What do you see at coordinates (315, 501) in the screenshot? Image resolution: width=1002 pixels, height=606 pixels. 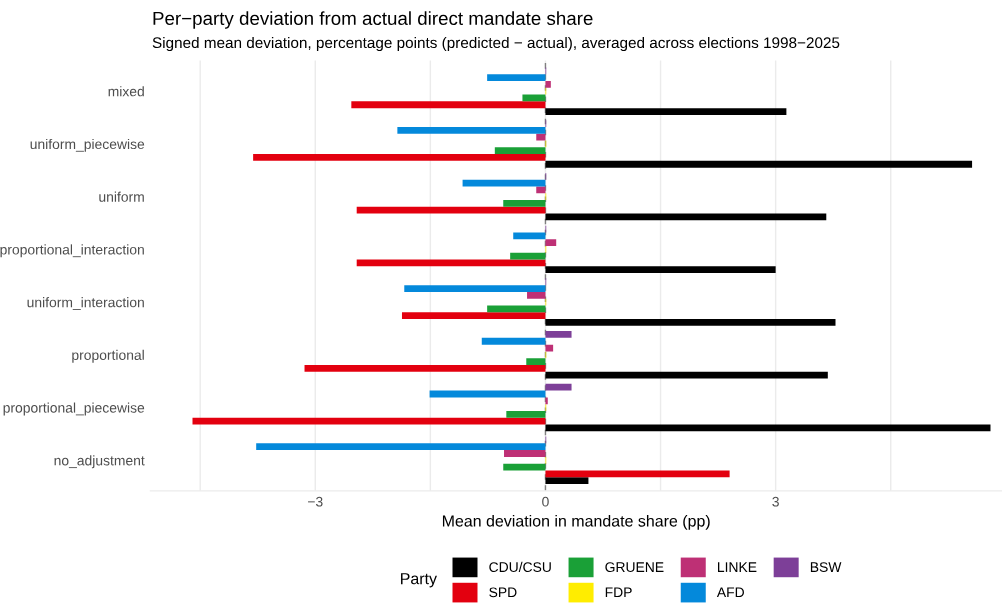 I see `x-tick-label: −3` at bounding box center [315, 501].